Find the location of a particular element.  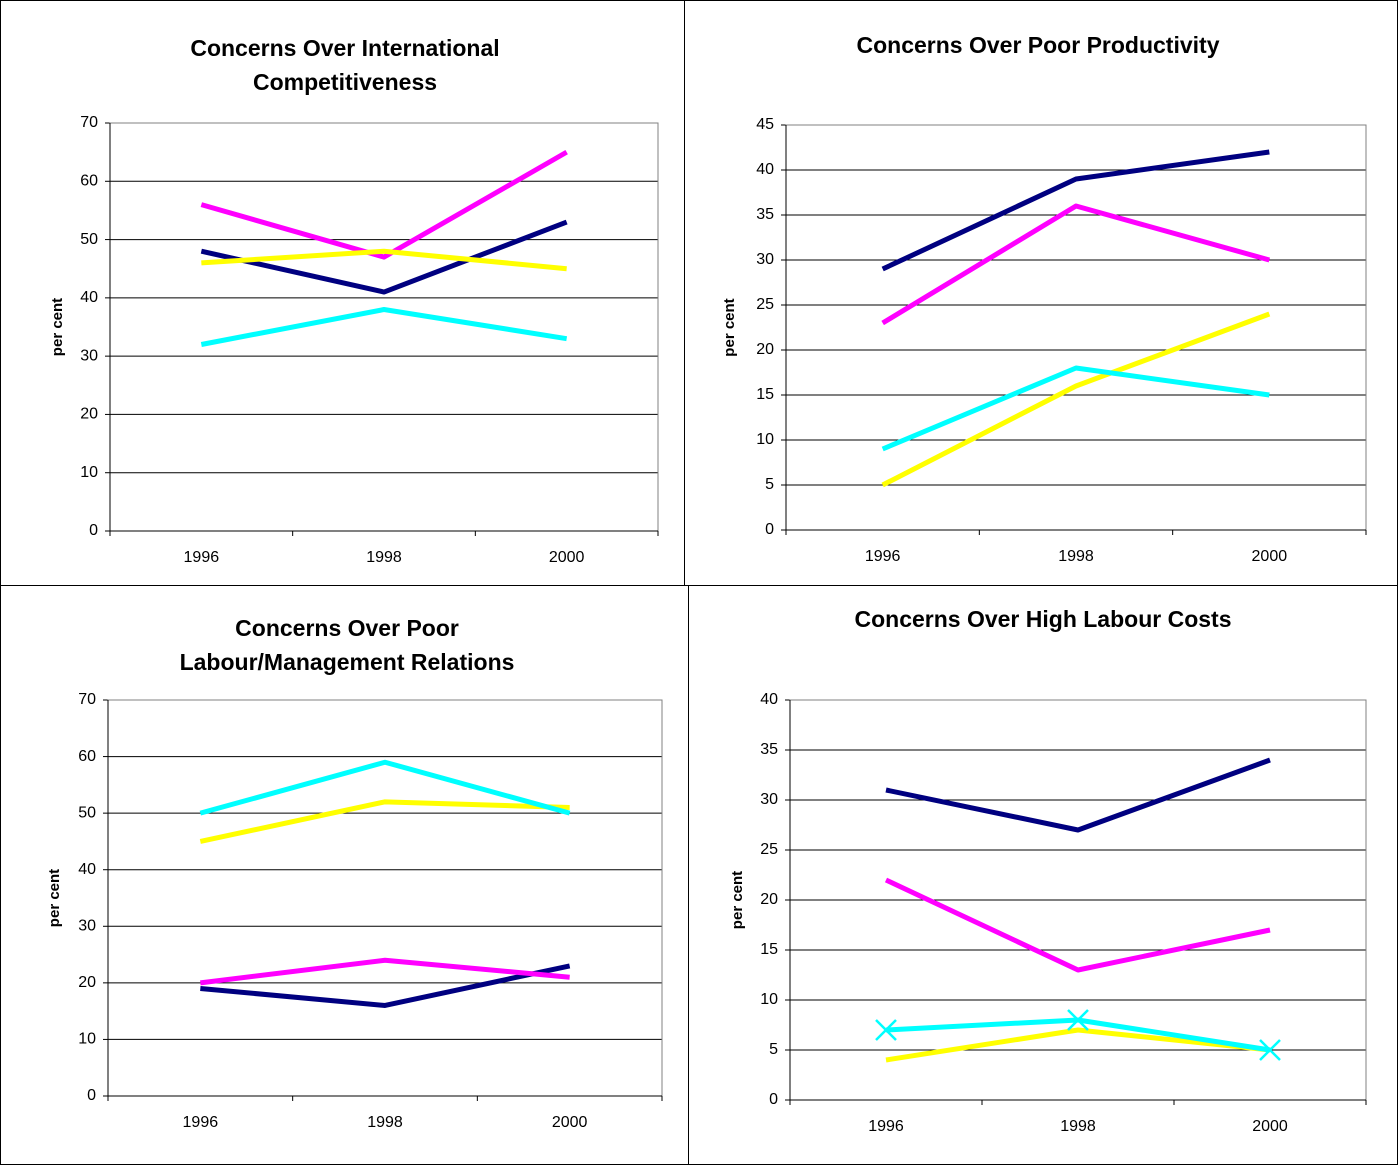

chart-title: Concerns Over Poor is located at coordinates (347, 628).